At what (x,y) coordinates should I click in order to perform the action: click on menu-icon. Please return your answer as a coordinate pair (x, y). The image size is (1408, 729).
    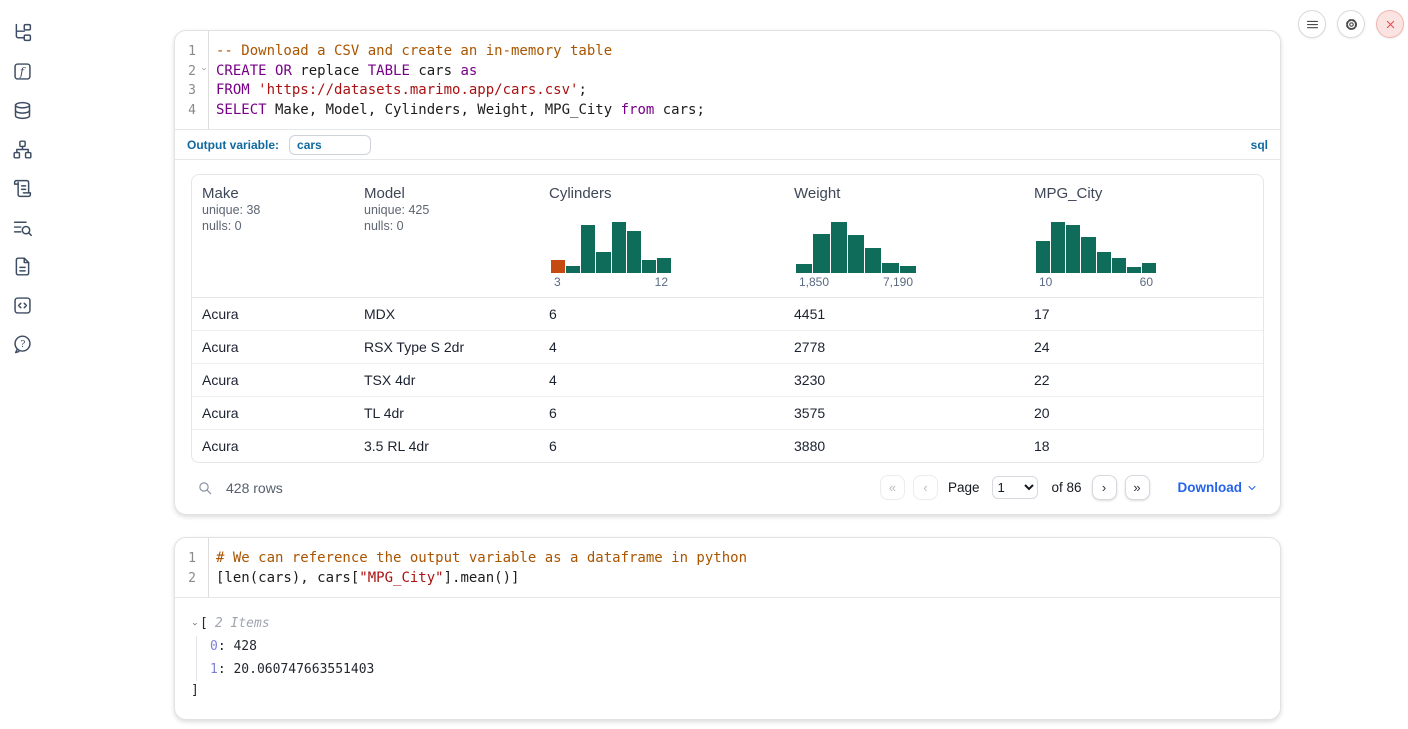
    Looking at the image, I should click on (1312, 24).